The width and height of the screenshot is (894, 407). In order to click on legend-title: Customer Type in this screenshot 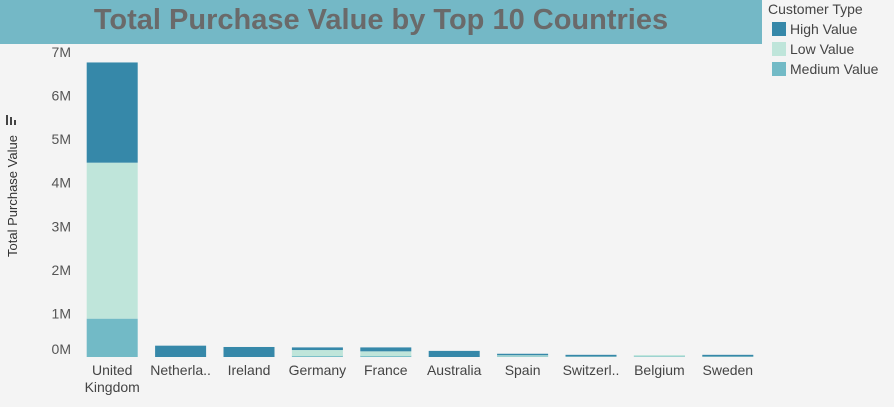, I will do `click(815, 9)`.